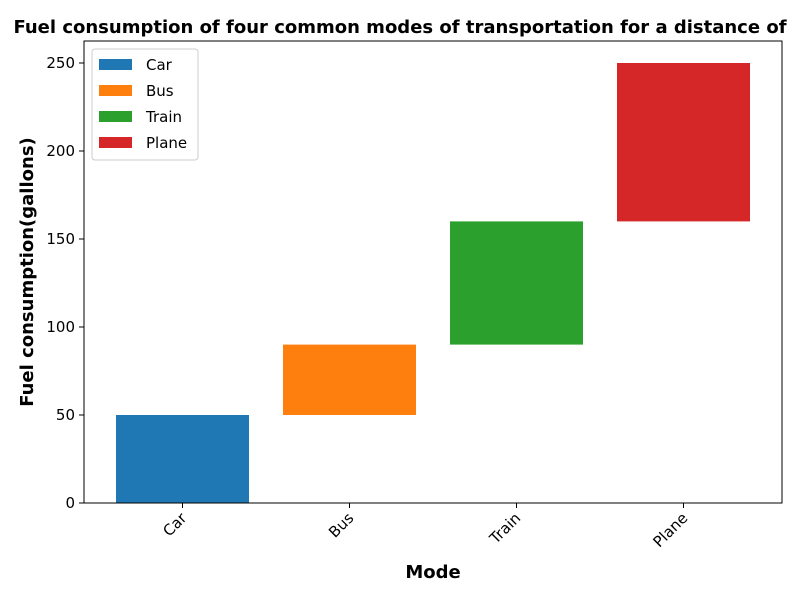  I want to click on legend-frame, so click(145, 104).